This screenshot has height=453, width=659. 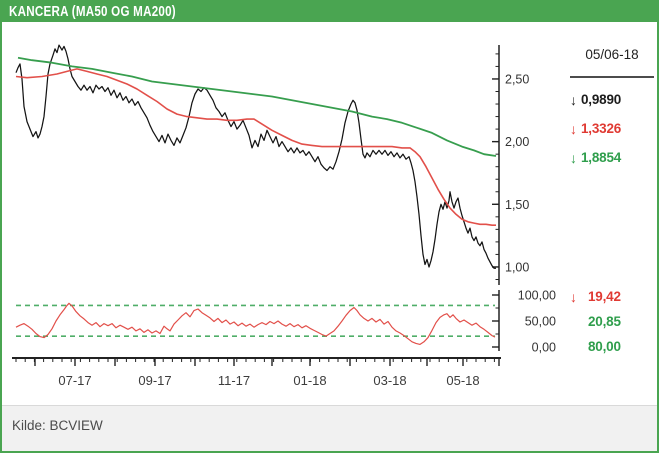 I want to click on price_panel-y-tick-label: 2,00, so click(x=517, y=142).